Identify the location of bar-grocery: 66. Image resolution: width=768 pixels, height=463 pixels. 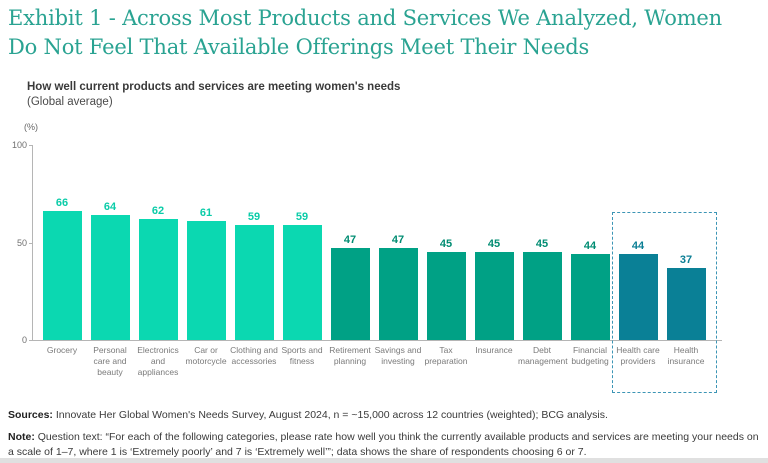
(62, 268).